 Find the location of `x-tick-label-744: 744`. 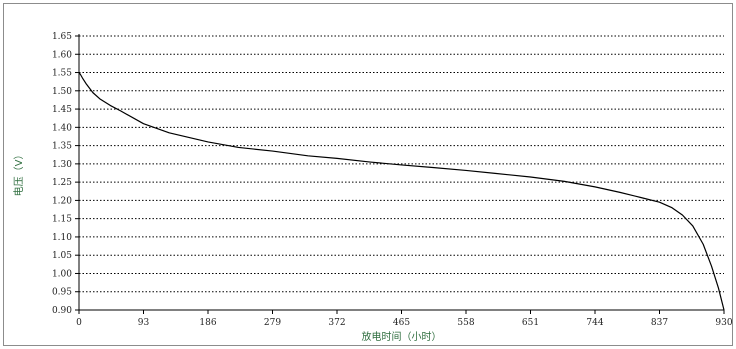

x-tick-label-744: 744 is located at coordinates (594, 323).